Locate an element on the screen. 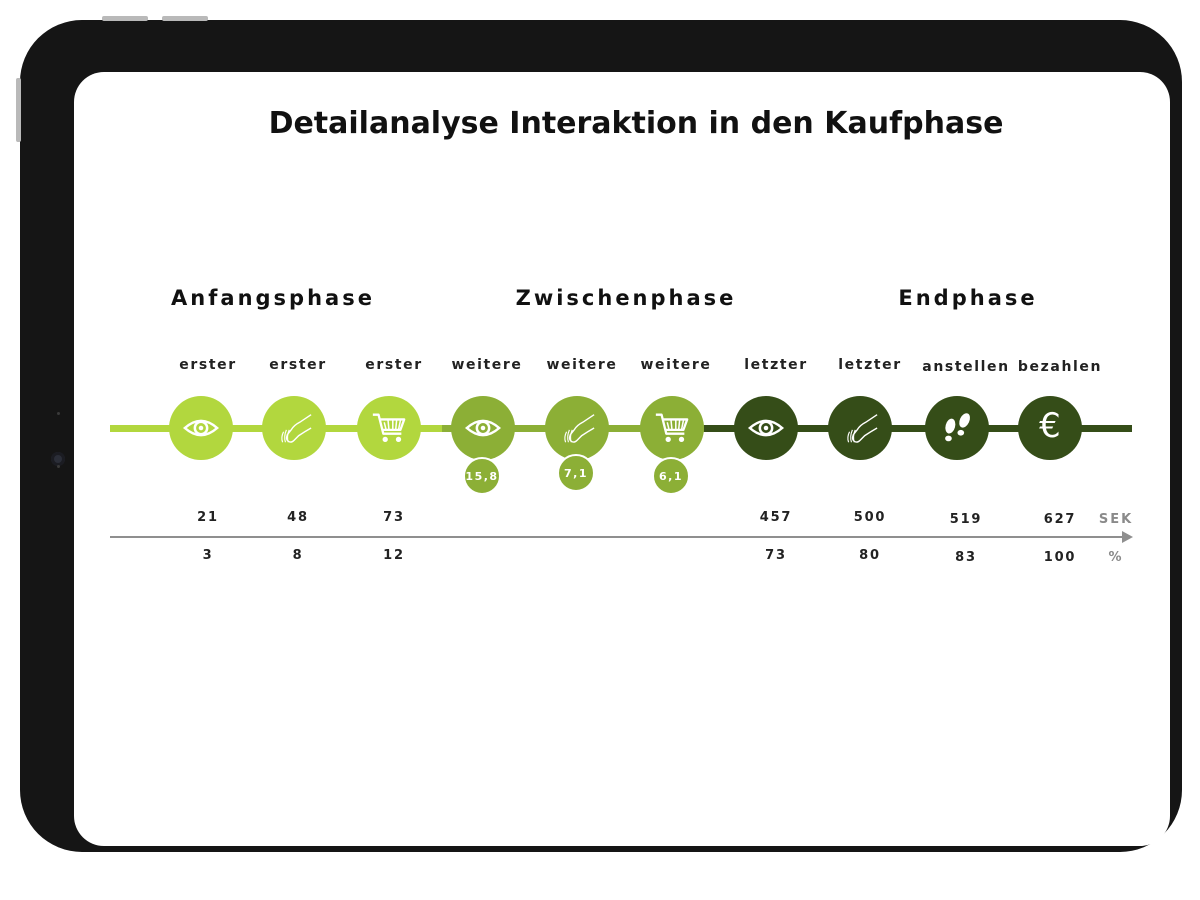  percent-value: 12 is located at coordinates (394, 555).